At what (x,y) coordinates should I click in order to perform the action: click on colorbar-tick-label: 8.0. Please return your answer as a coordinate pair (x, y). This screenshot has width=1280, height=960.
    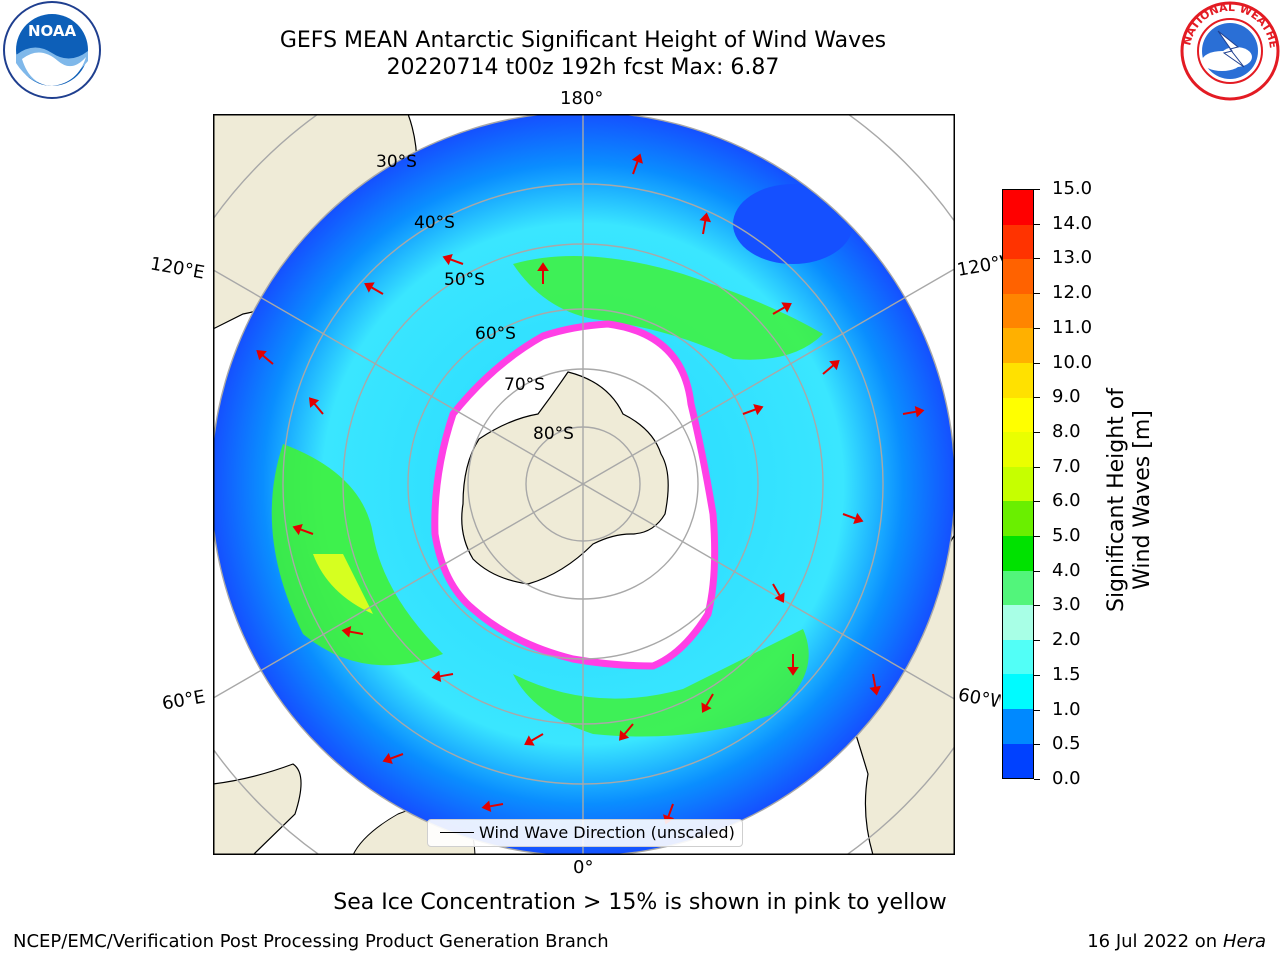
    Looking at the image, I should click on (1066, 431).